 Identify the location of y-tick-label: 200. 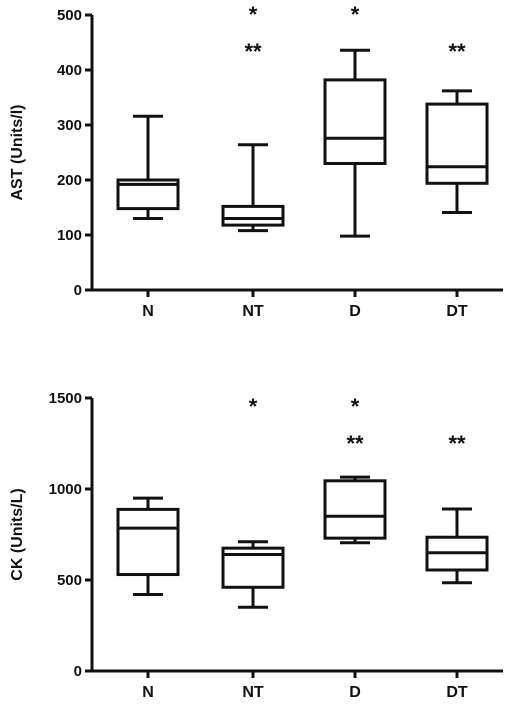
(69, 180).